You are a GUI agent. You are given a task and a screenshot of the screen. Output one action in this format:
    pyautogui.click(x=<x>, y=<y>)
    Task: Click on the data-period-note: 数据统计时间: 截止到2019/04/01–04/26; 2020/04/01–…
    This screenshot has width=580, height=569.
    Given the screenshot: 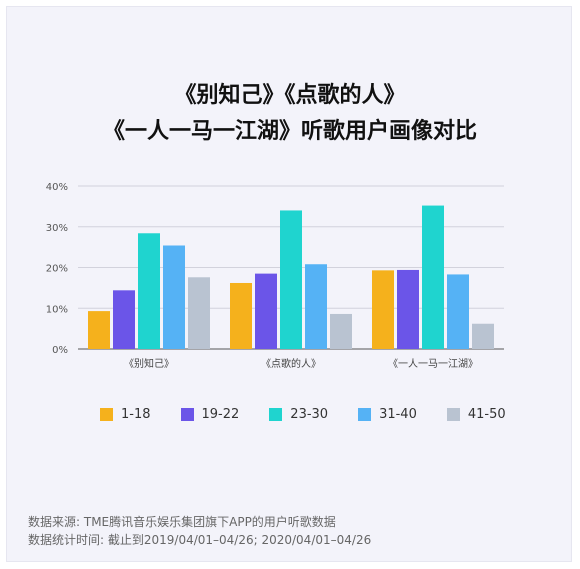 What is the action you would take?
    pyautogui.click(x=200, y=540)
    